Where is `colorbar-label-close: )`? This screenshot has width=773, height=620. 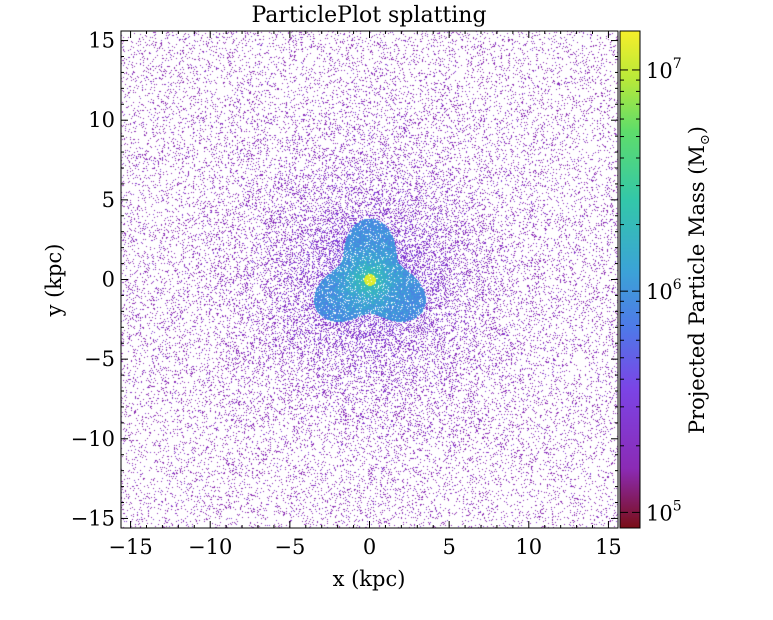 colorbar-label-close: ) is located at coordinates (697, 130).